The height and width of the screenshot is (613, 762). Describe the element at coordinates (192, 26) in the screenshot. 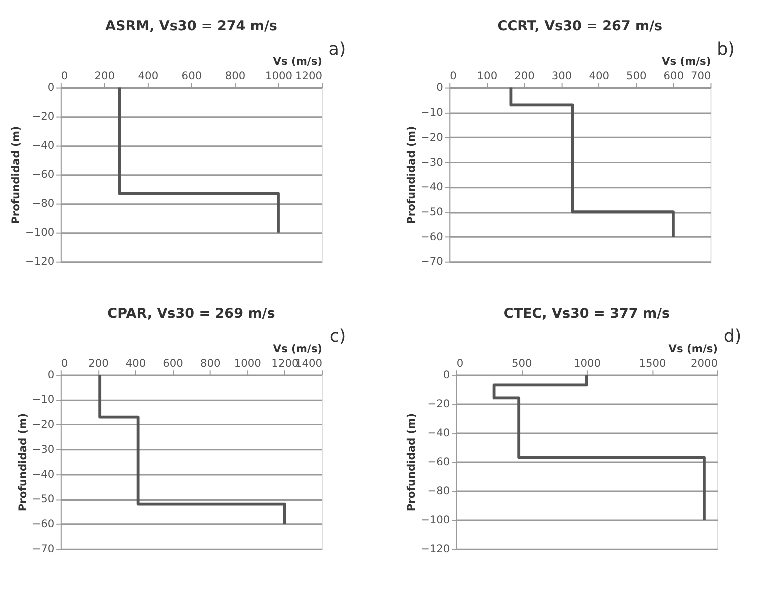

I see `chart-title: ASRM, Vs30 = 274 m/s` at that location.